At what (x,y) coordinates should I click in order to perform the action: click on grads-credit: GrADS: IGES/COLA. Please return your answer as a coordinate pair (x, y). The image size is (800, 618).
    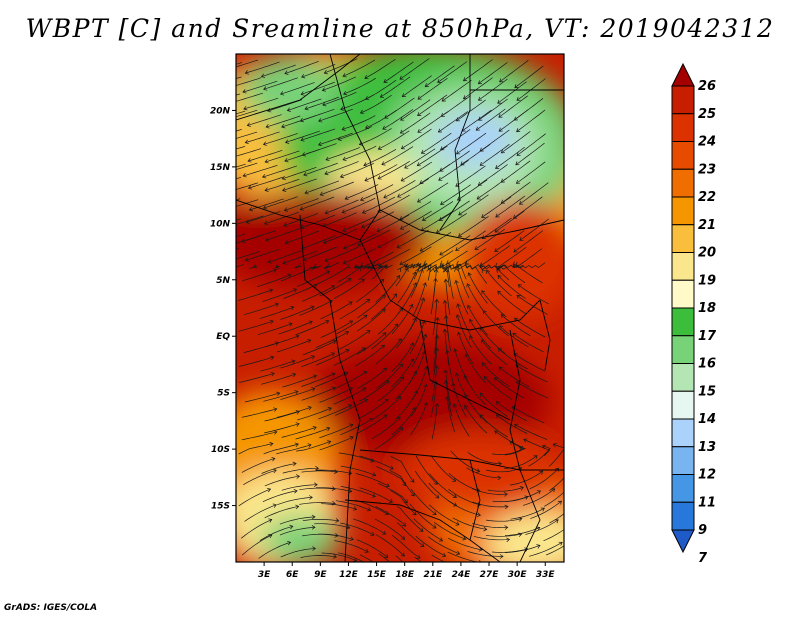
    Looking at the image, I should click on (51, 608).